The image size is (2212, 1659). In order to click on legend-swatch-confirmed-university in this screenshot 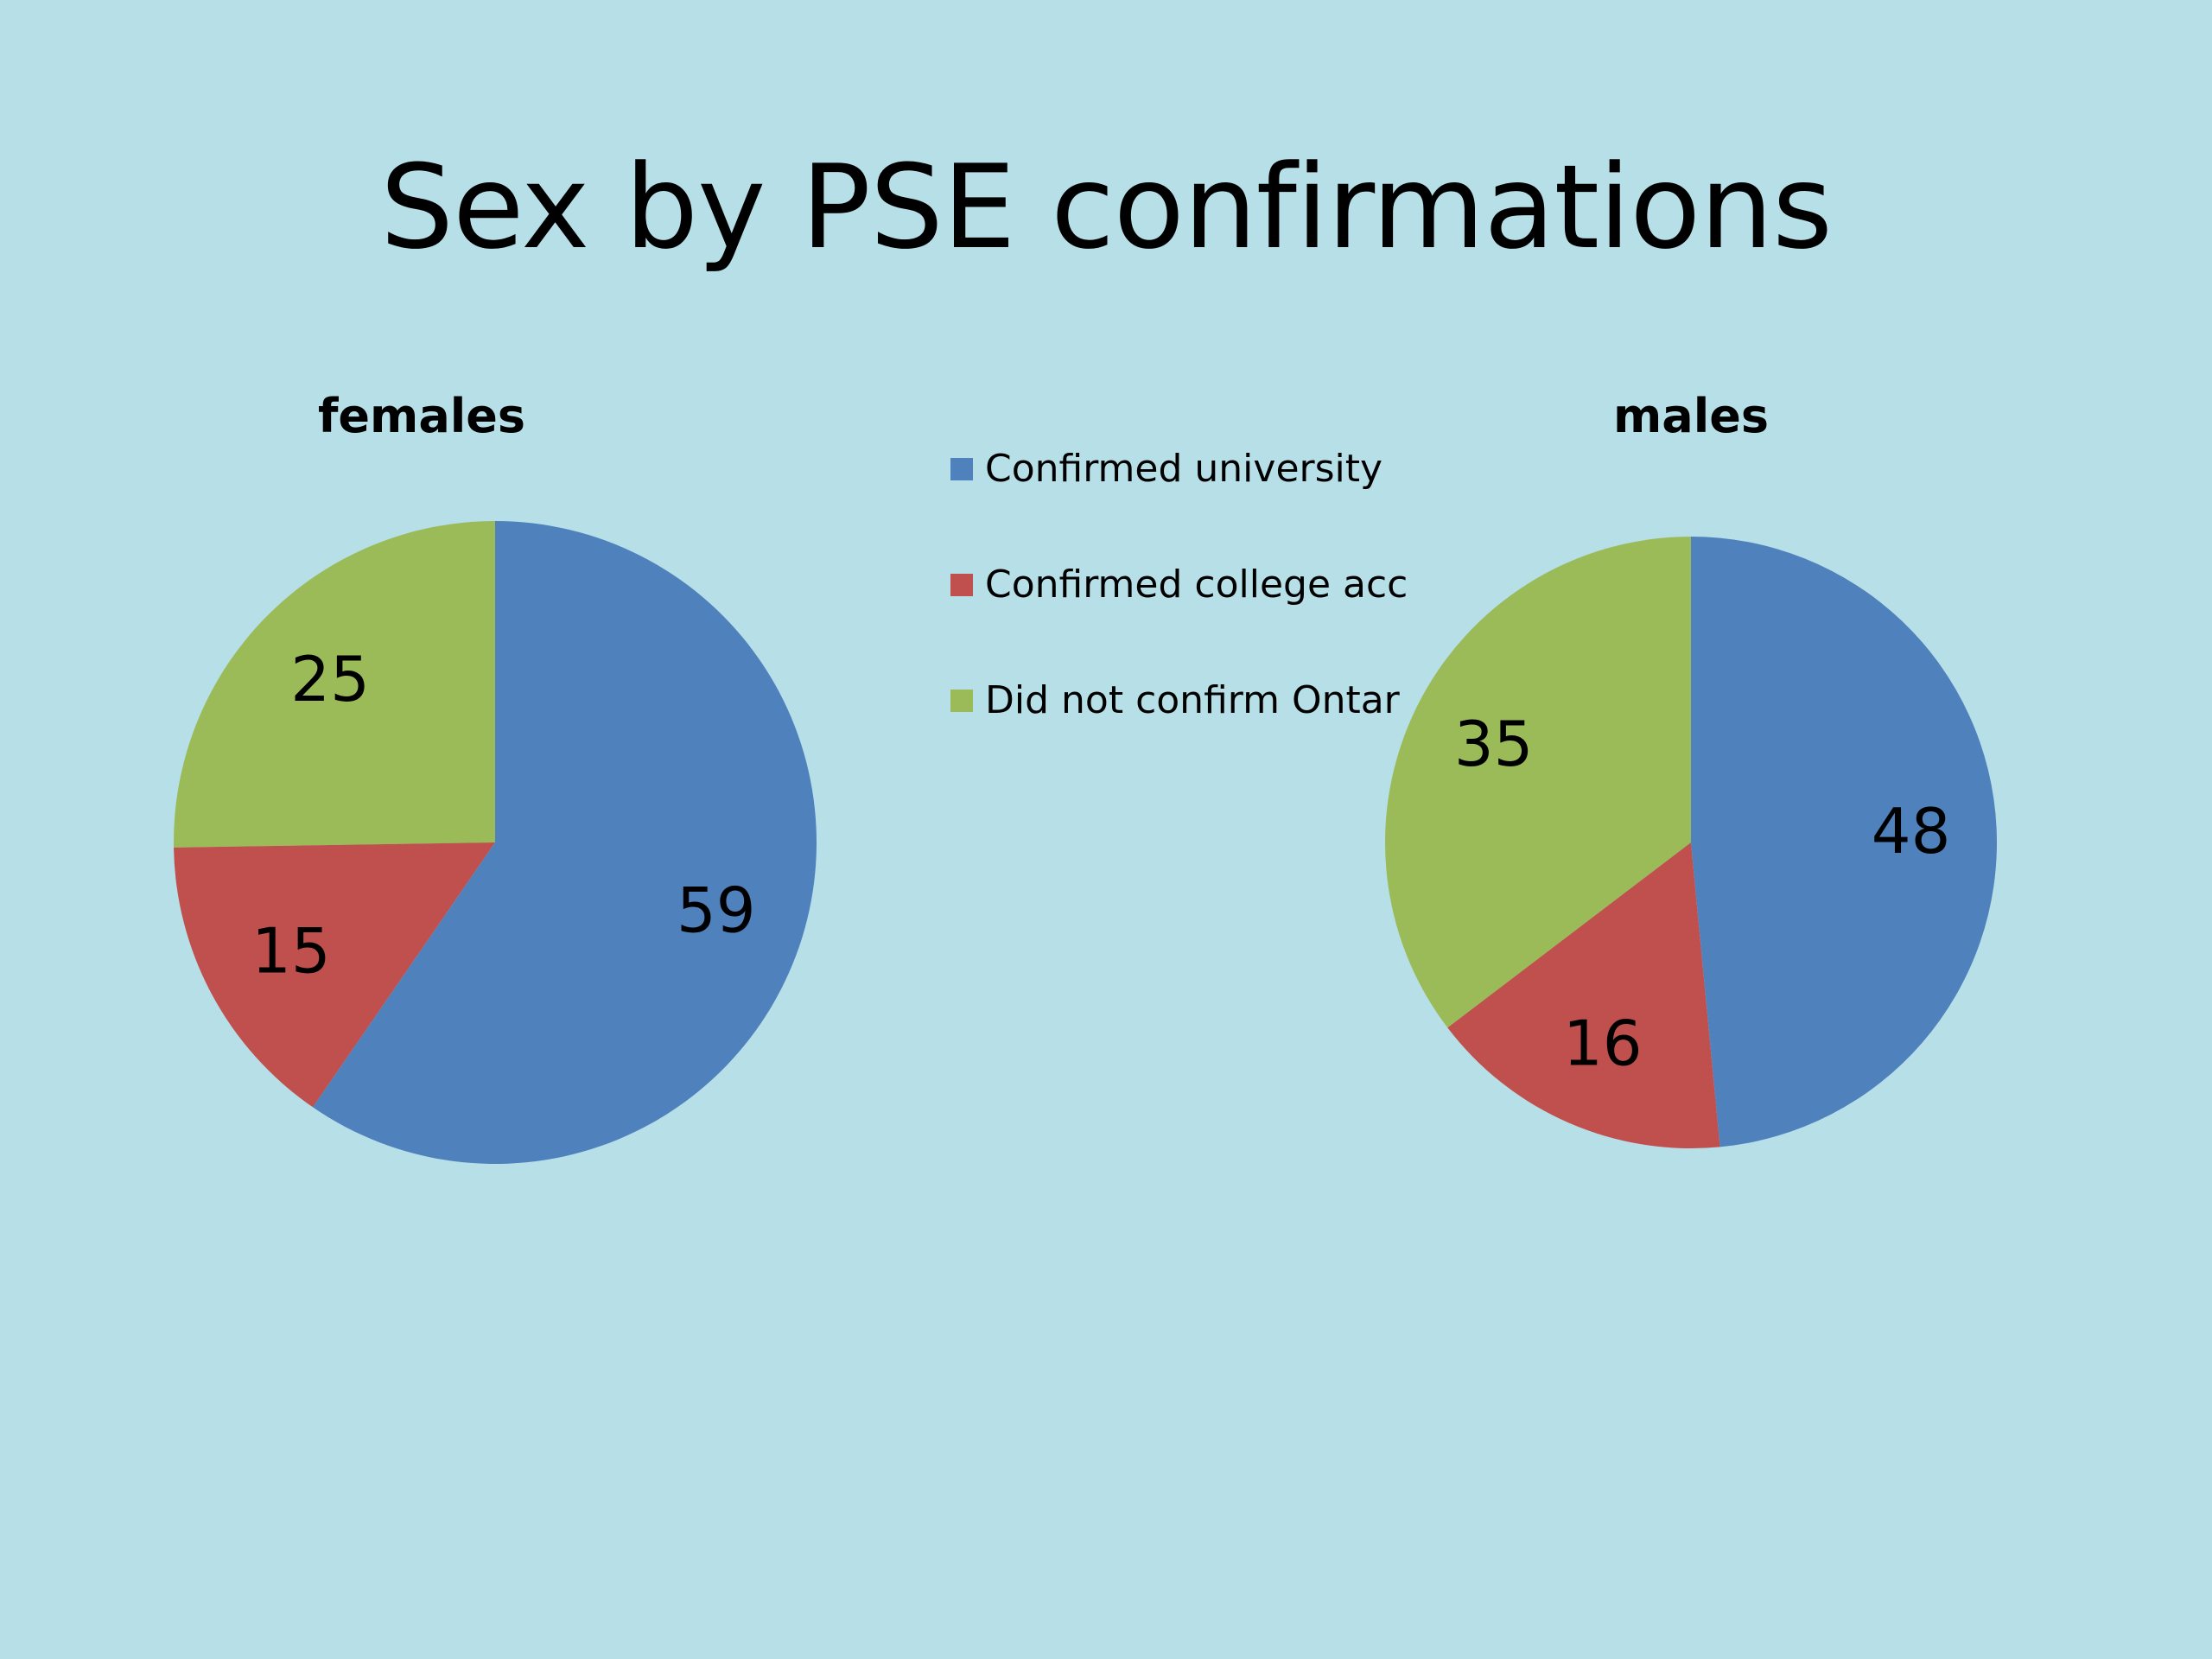, I will do `click(961, 469)`.